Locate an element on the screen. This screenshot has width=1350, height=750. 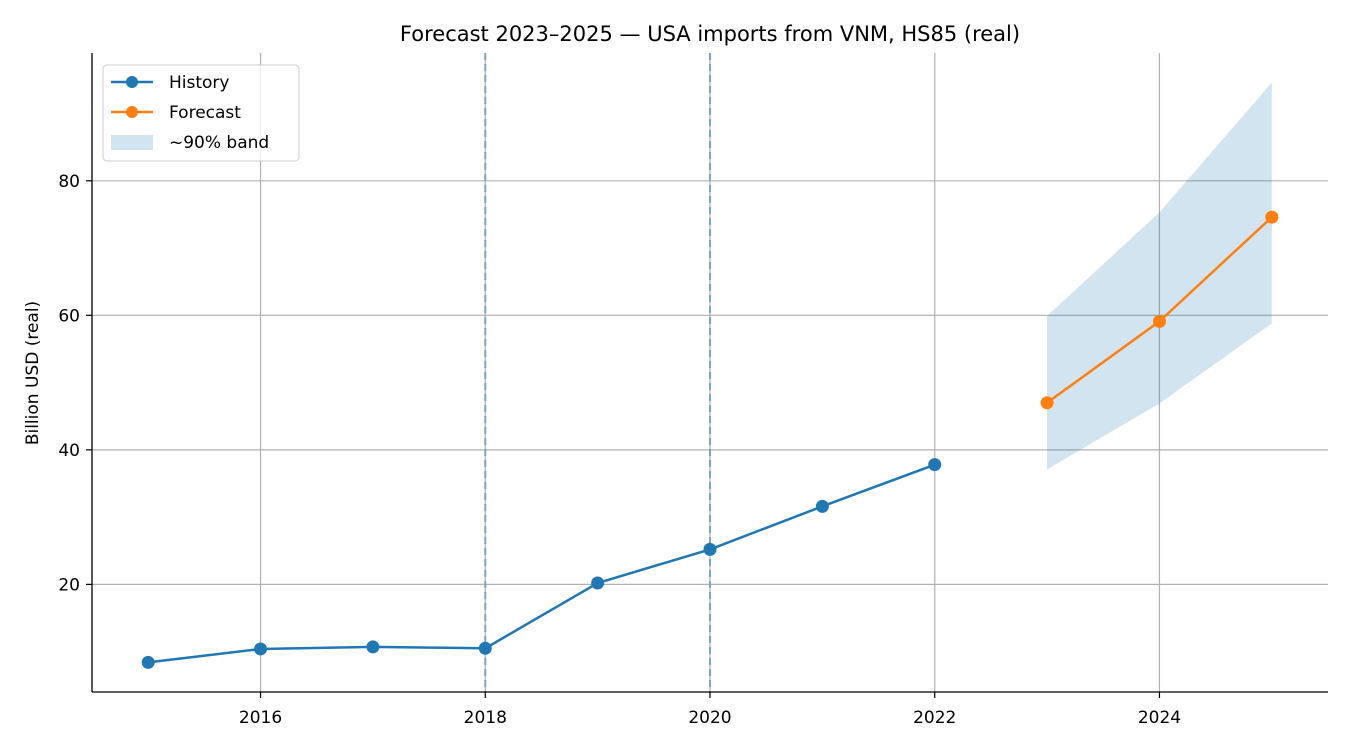
legend-band-swatch is located at coordinates (132, 142).